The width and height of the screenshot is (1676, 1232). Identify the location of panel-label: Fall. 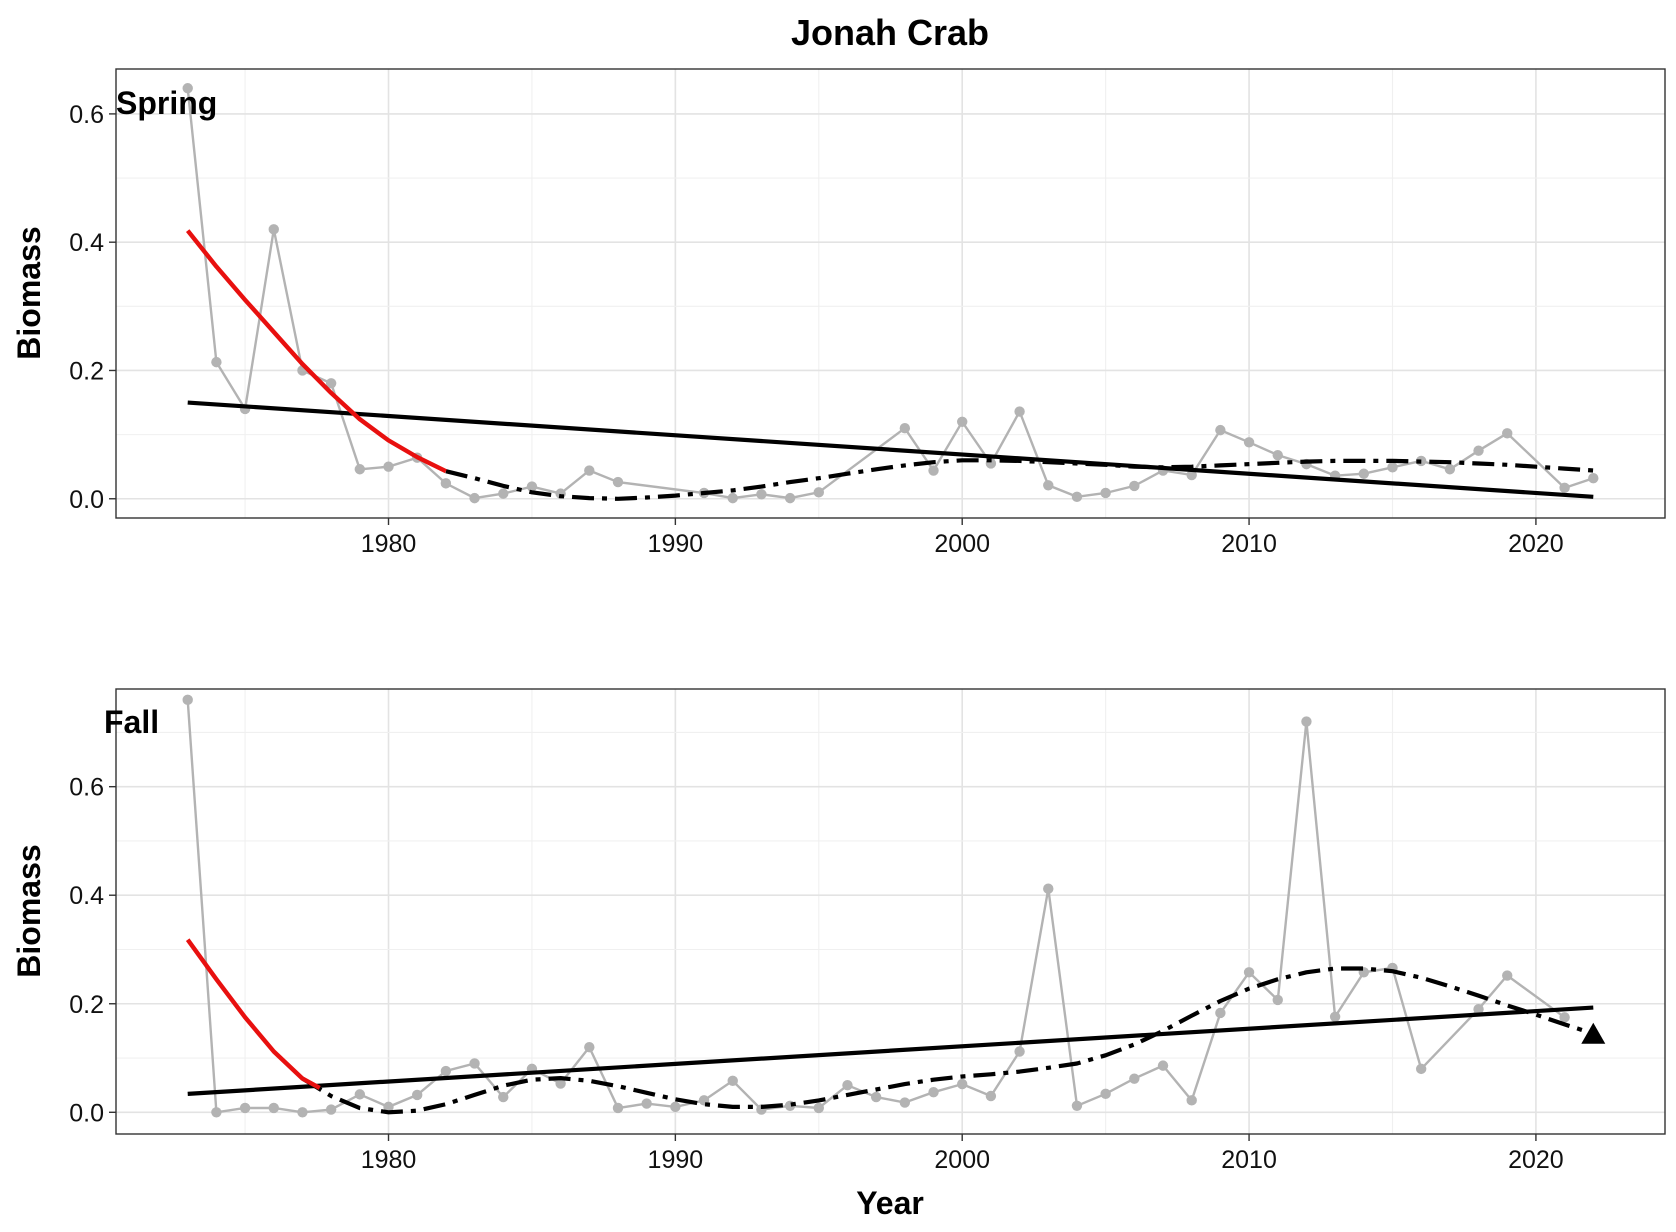
(131, 722).